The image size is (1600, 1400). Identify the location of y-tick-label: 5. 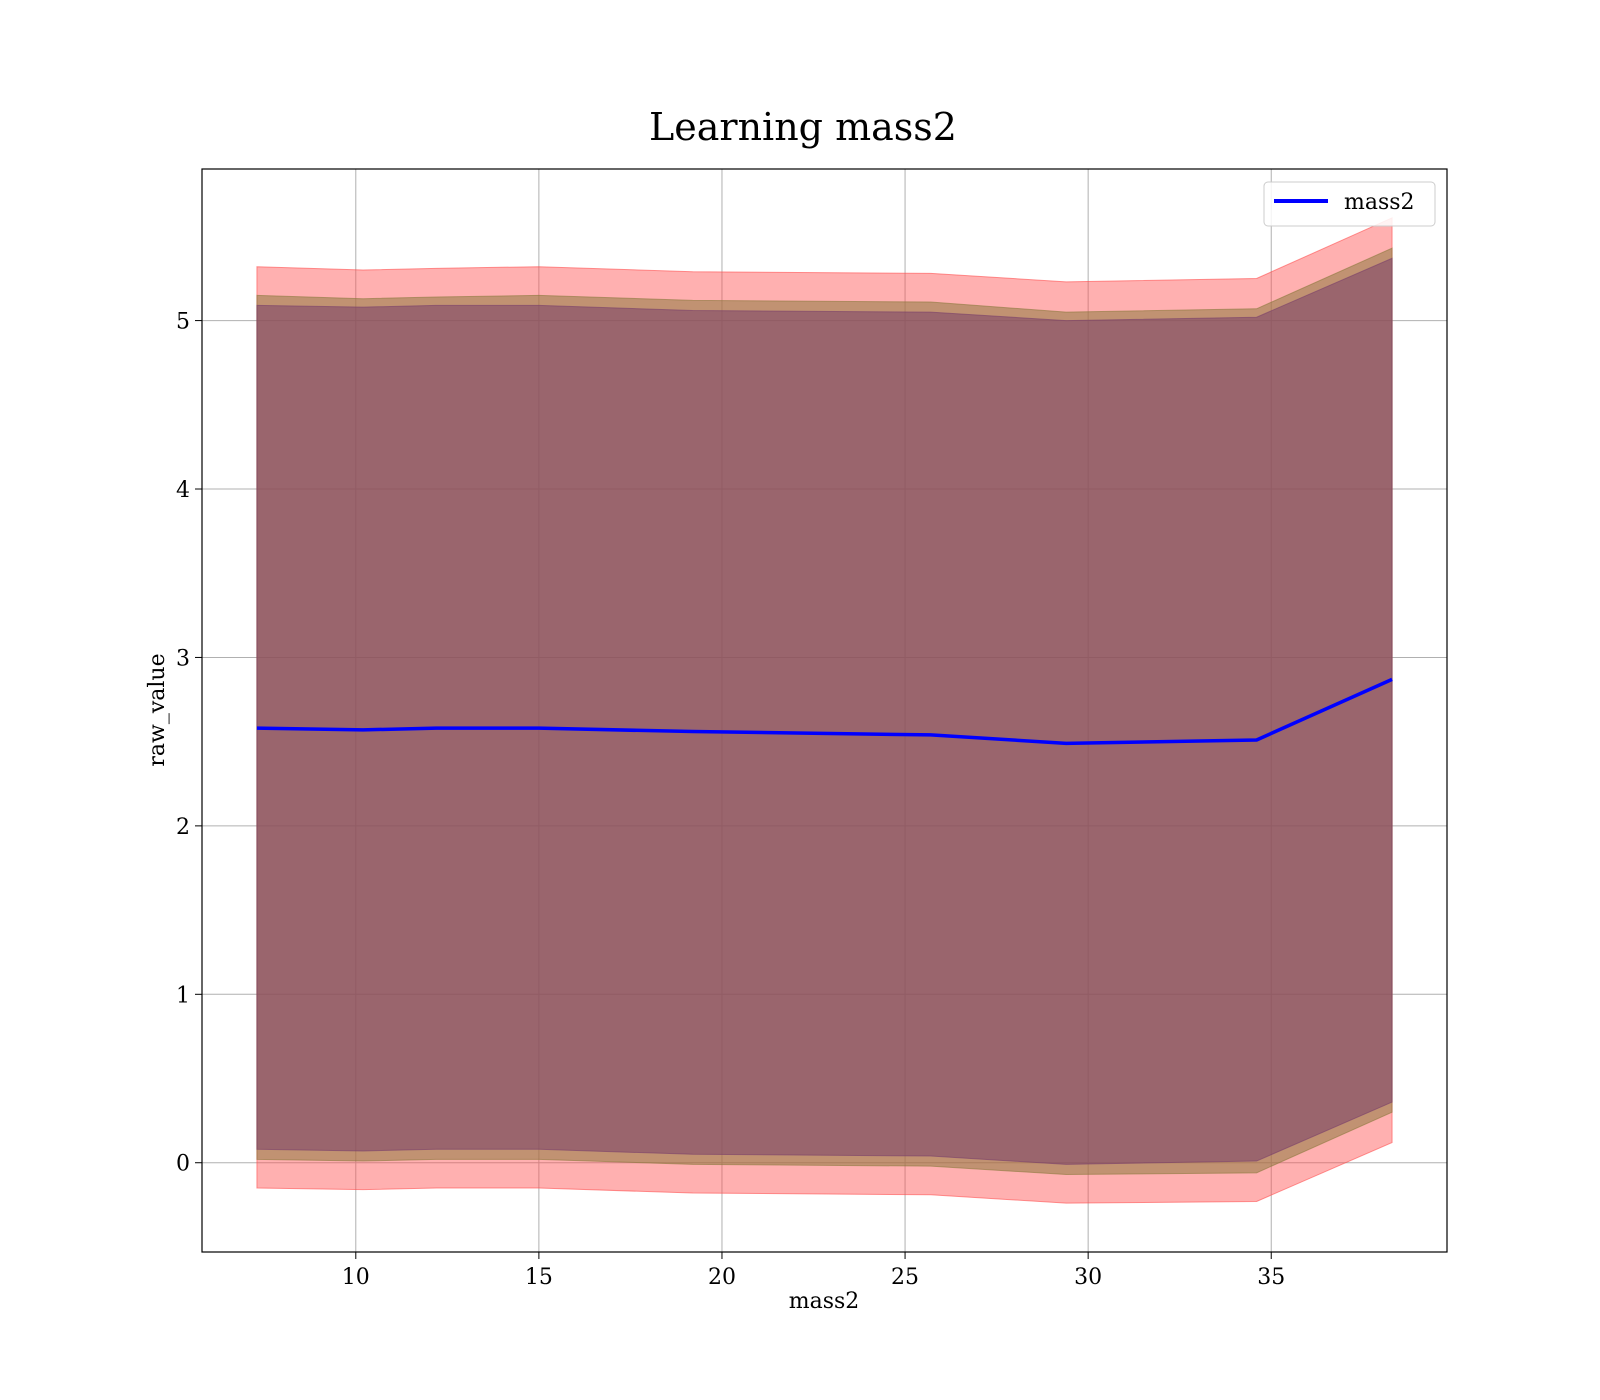
(183, 322).